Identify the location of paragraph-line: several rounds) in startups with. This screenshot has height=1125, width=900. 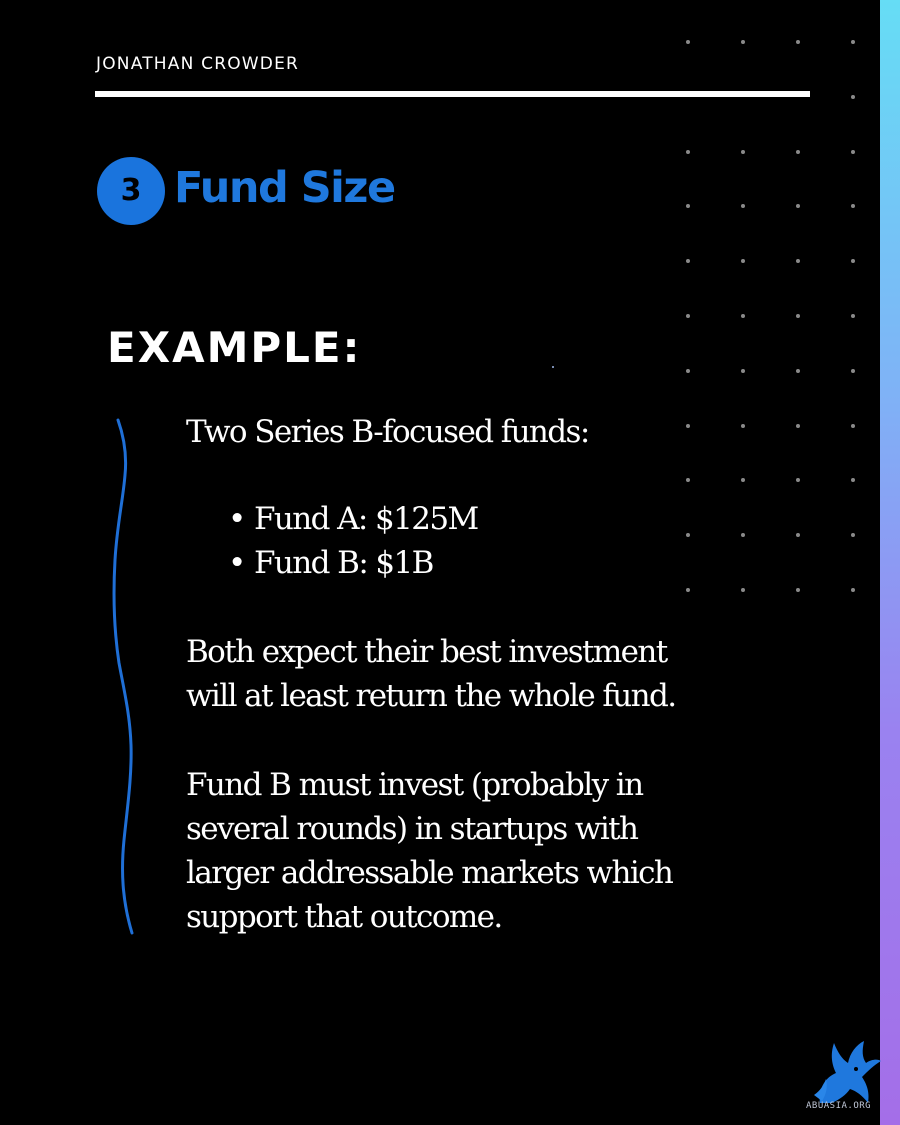
(412, 829).